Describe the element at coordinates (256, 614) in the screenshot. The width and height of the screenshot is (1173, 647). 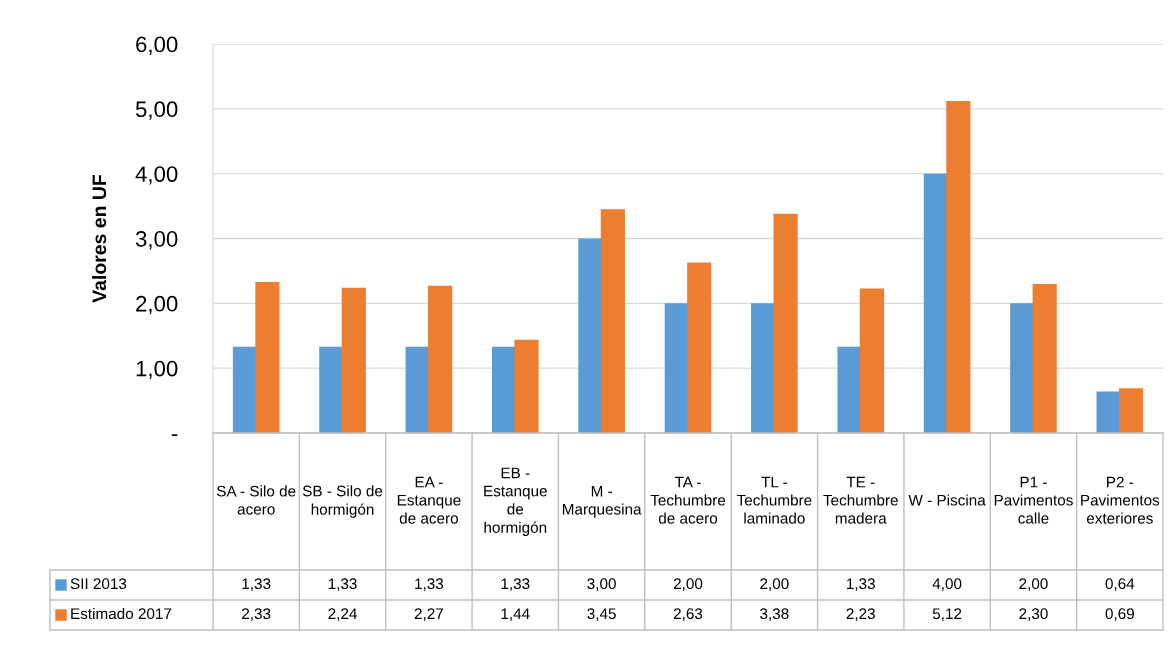
I see `data-label: 2,33` at that location.